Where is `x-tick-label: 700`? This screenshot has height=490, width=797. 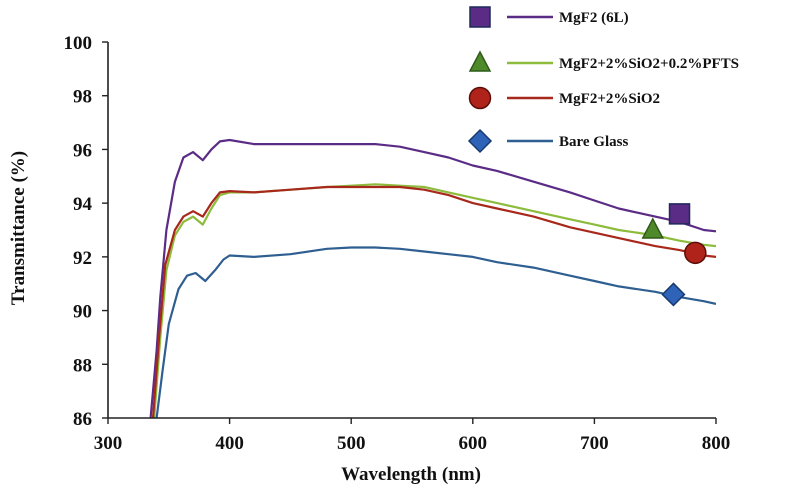
x-tick-label: 700 is located at coordinates (594, 443).